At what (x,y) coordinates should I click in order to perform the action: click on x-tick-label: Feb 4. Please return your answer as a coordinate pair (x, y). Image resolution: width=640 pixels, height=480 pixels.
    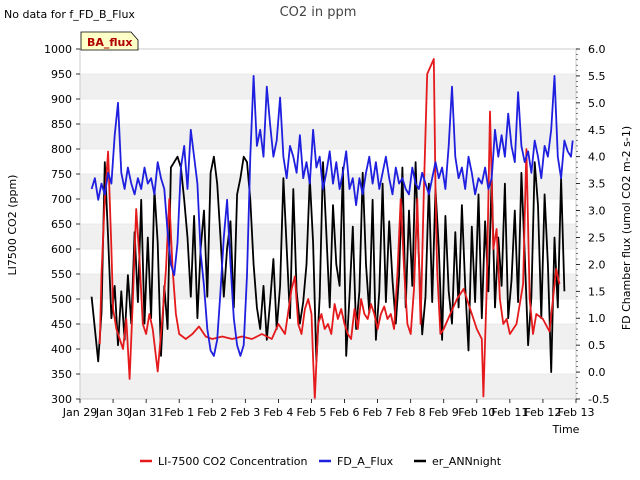
    Looking at the image, I should click on (278, 412).